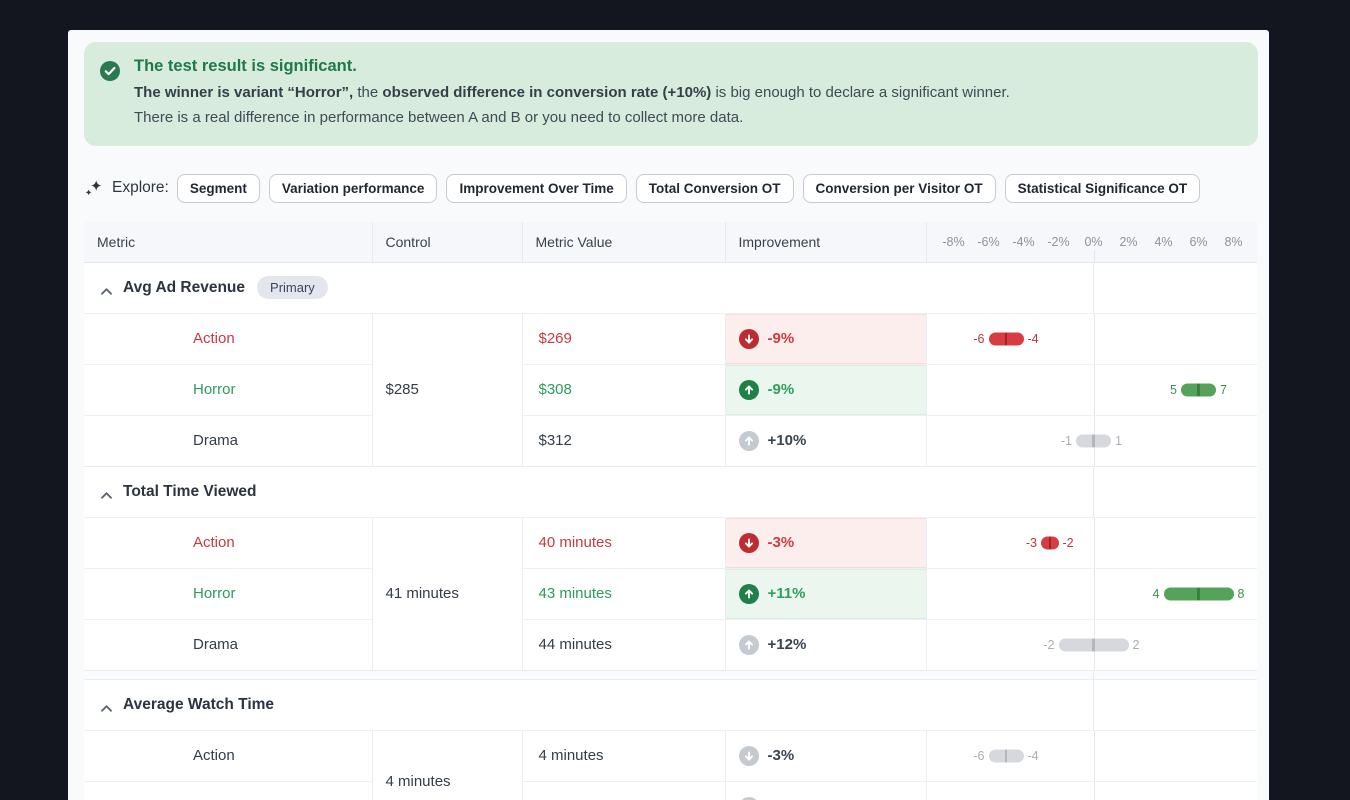 The height and width of the screenshot is (800, 1350). What do you see at coordinates (353, 188) in the screenshot?
I see `explore-chip: Variation performance` at bounding box center [353, 188].